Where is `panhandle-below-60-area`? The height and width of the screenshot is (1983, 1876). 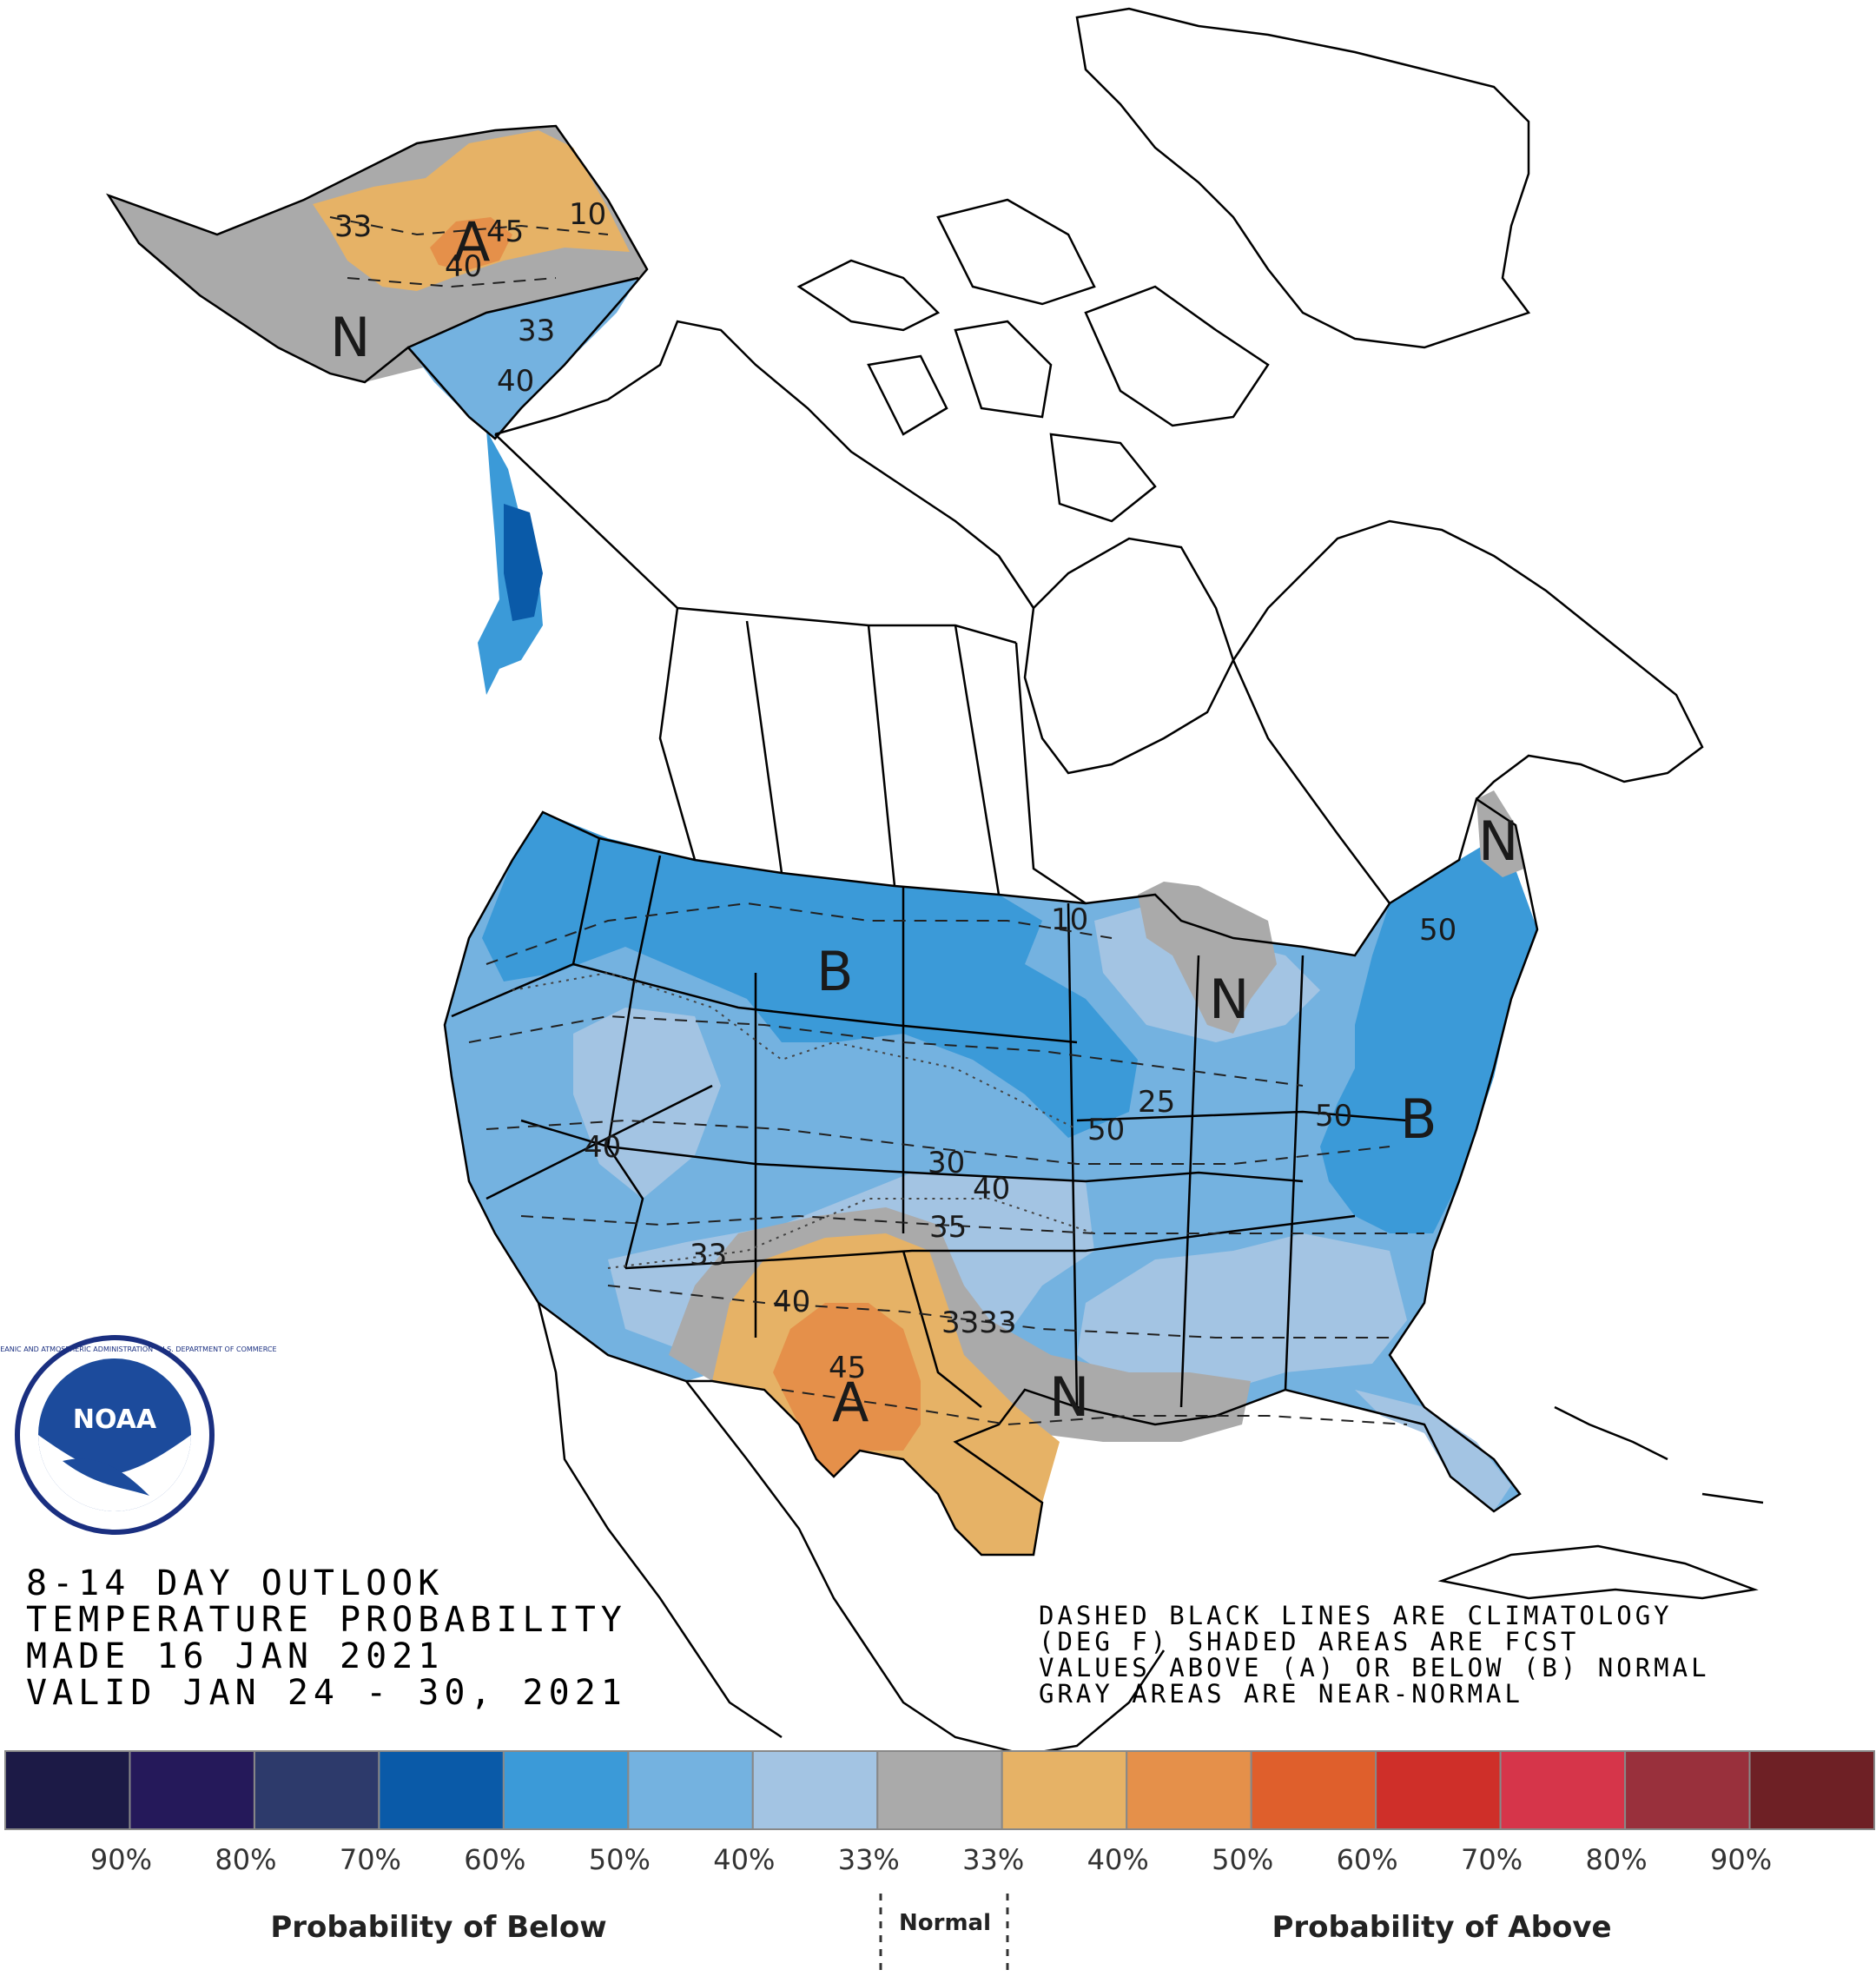
panhandle-below-60-area is located at coordinates (523, 562).